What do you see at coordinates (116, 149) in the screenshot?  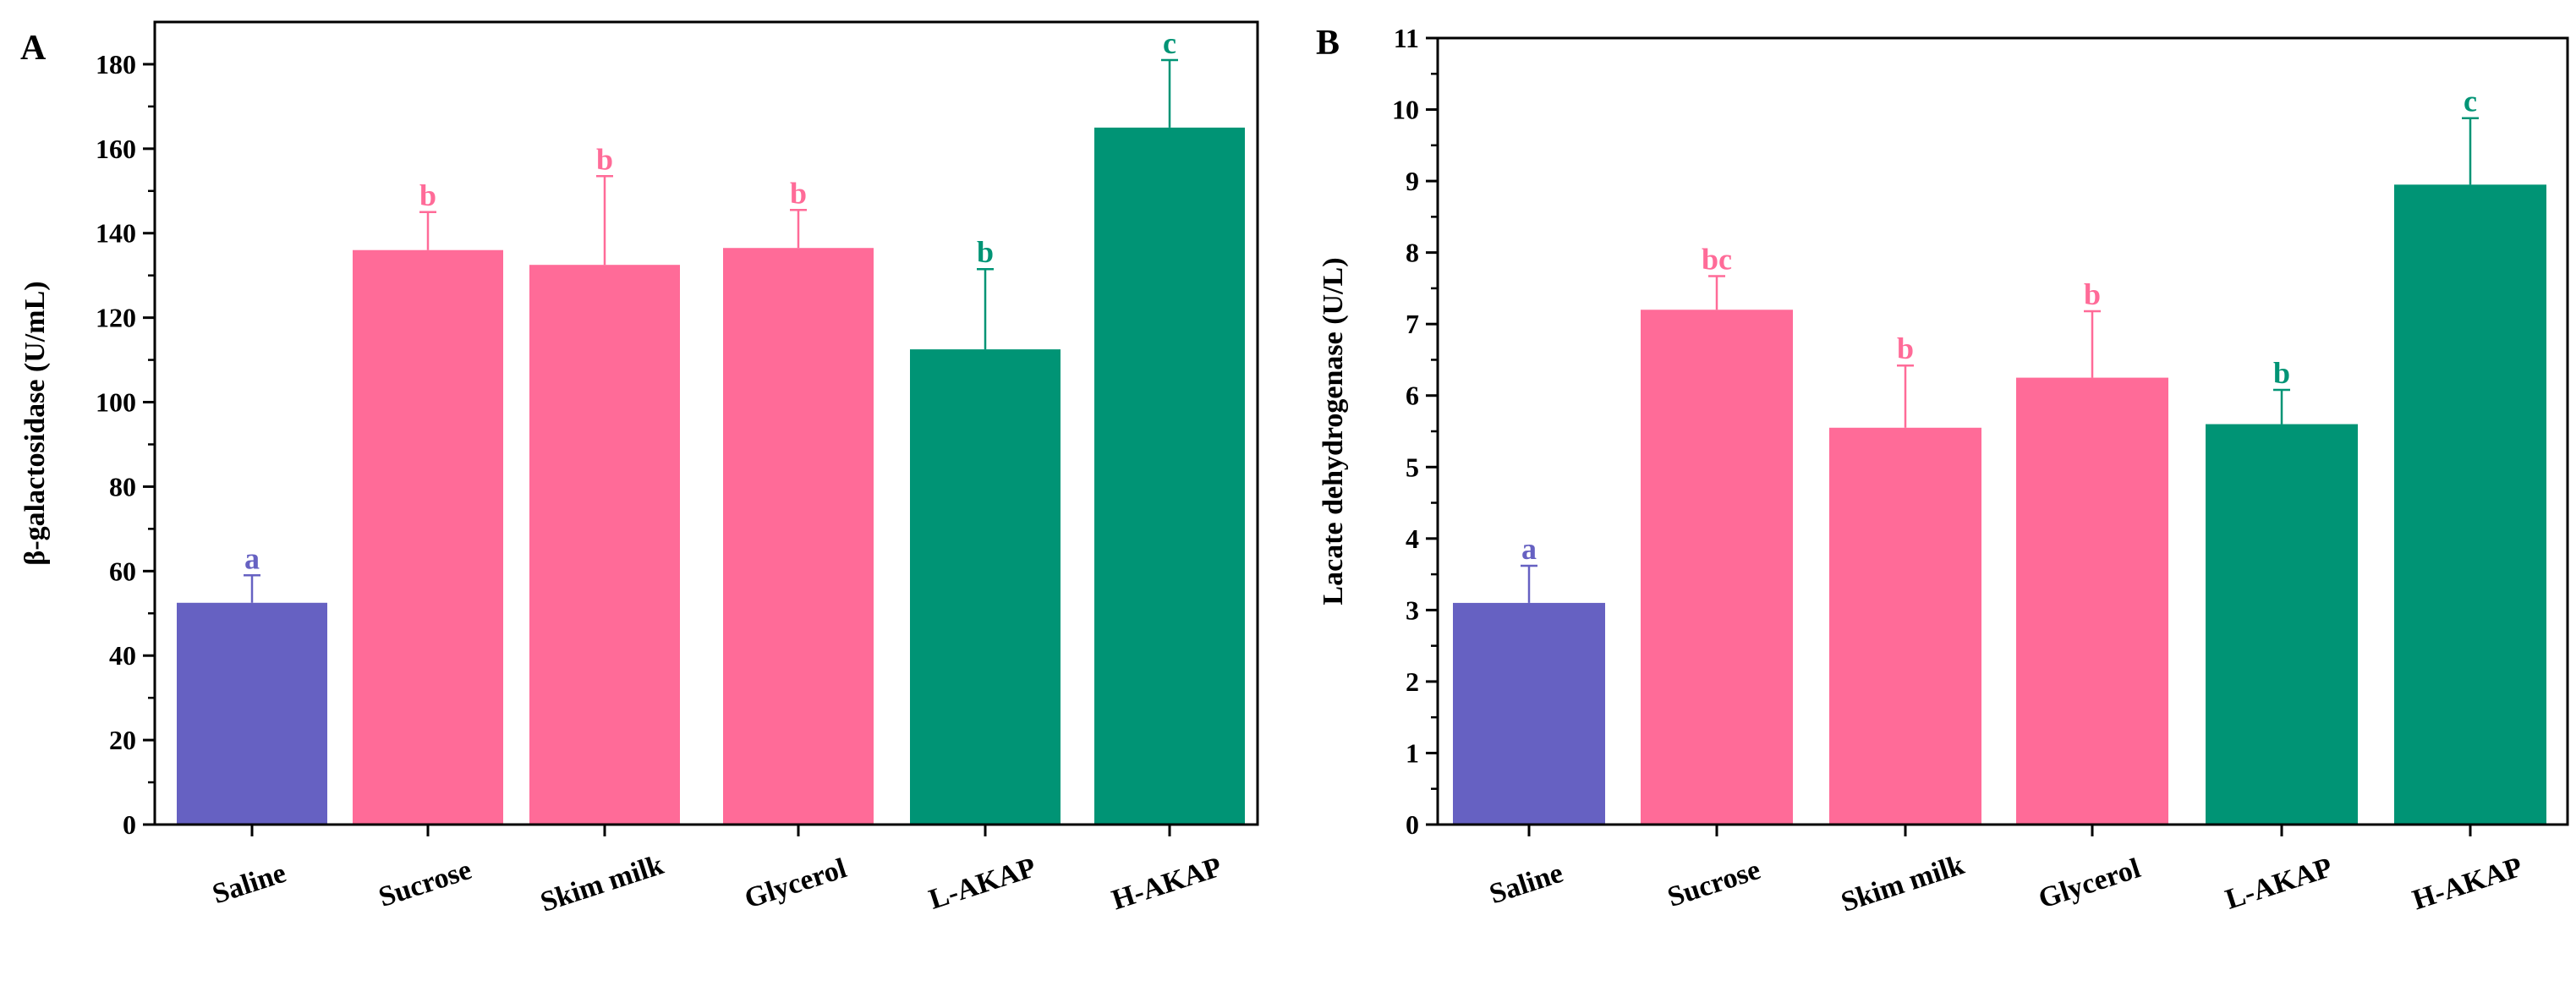 I see `y-tick-label: 160` at bounding box center [116, 149].